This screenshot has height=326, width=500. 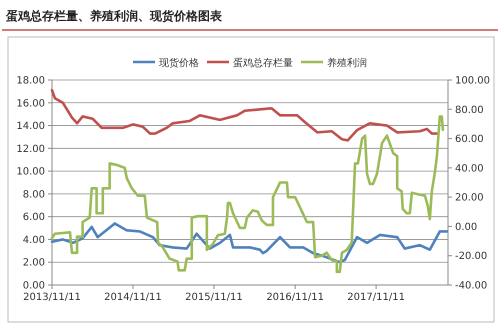 I want to click on y-tick-label: 16.00, so click(x=30, y=104).